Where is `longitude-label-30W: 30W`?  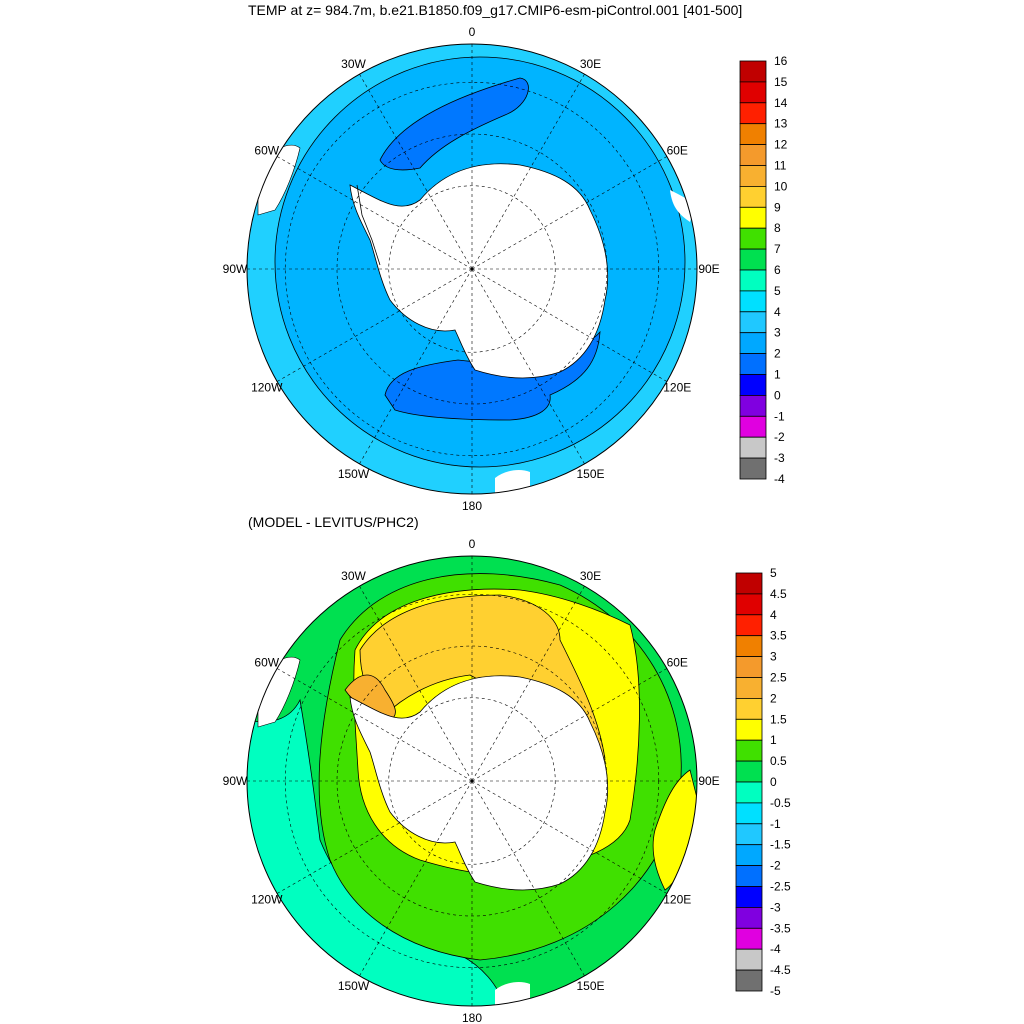
longitude-label-30W: 30W is located at coordinates (353, 576).